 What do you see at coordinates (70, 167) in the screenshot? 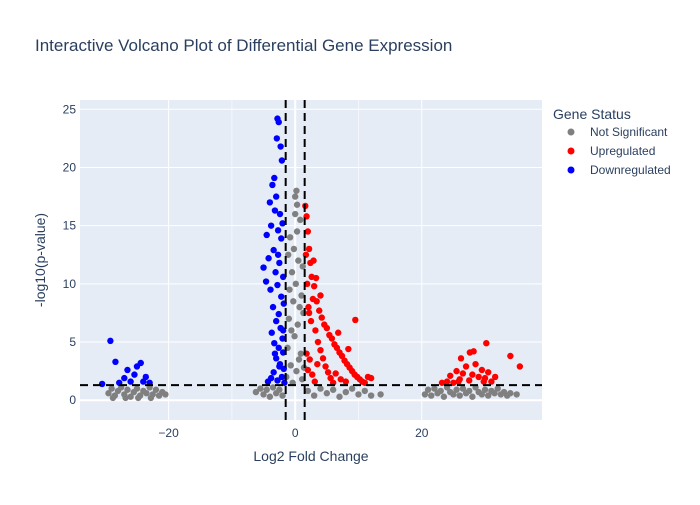
I see `y-tick-label: 20` at bounding box center [70, 167].